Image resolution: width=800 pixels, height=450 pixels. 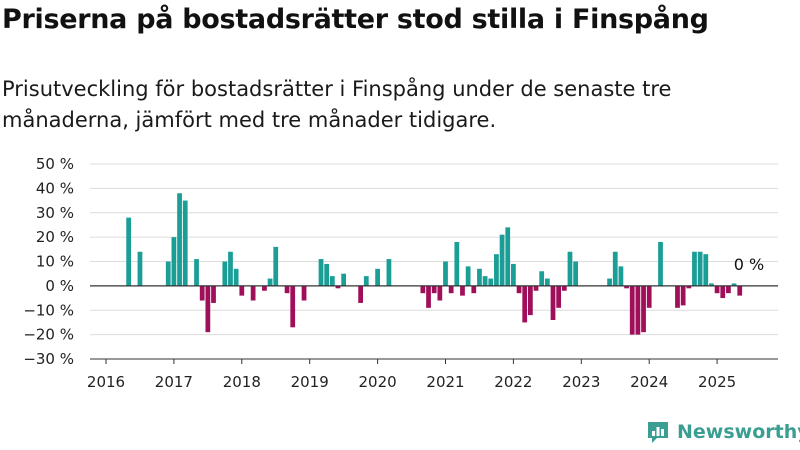 I want to click on y-tick-label: 0 %, so click(x=59, y=286).